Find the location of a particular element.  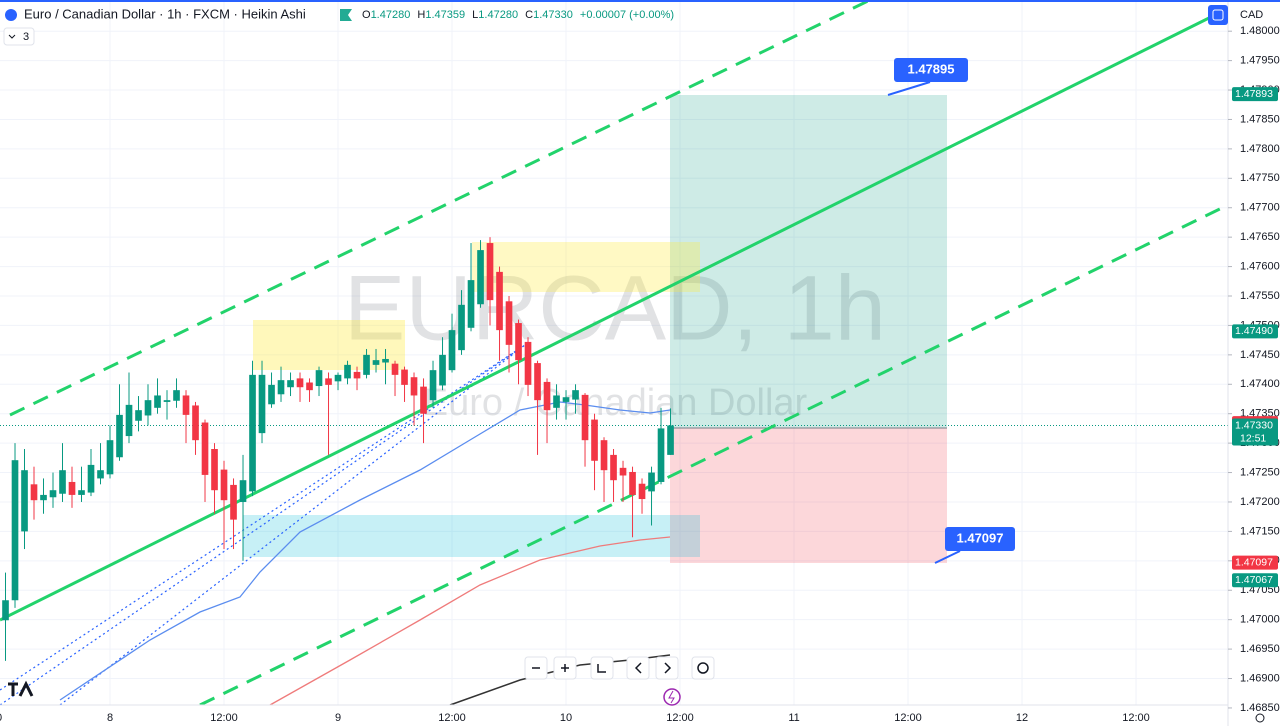

watermark-name: Euro / Canadian Dollar is located at coordinates (615, 403).